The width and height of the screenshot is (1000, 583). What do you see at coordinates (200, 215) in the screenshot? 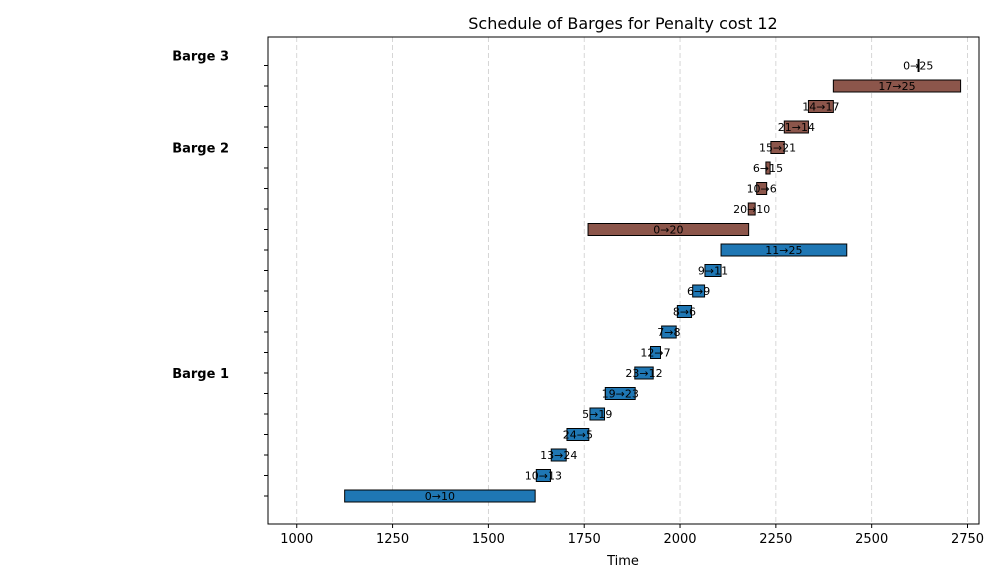
I see `group-labels: Barge 1 Barge 2 Barge 3` at bounding box center [200, 215].